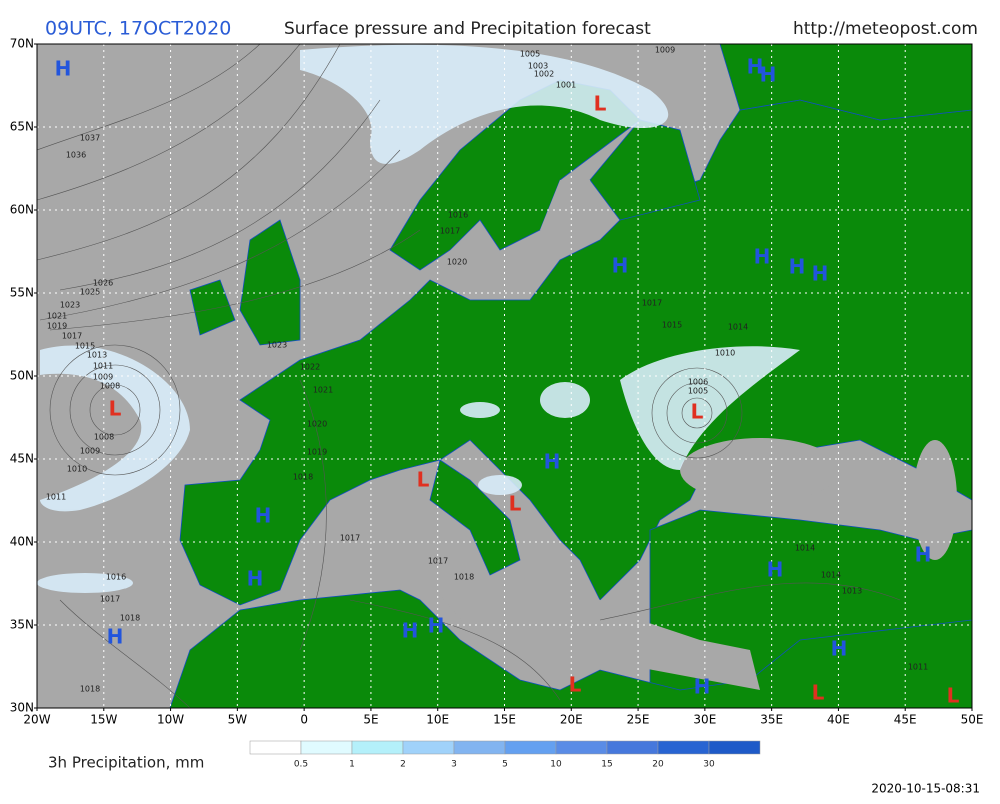 This screenshot has height=804, width=1000. What do you see at coordinates (22, 376) in the screenshot?
I see `lat-label: 50N` at bounding box center [22, 376].